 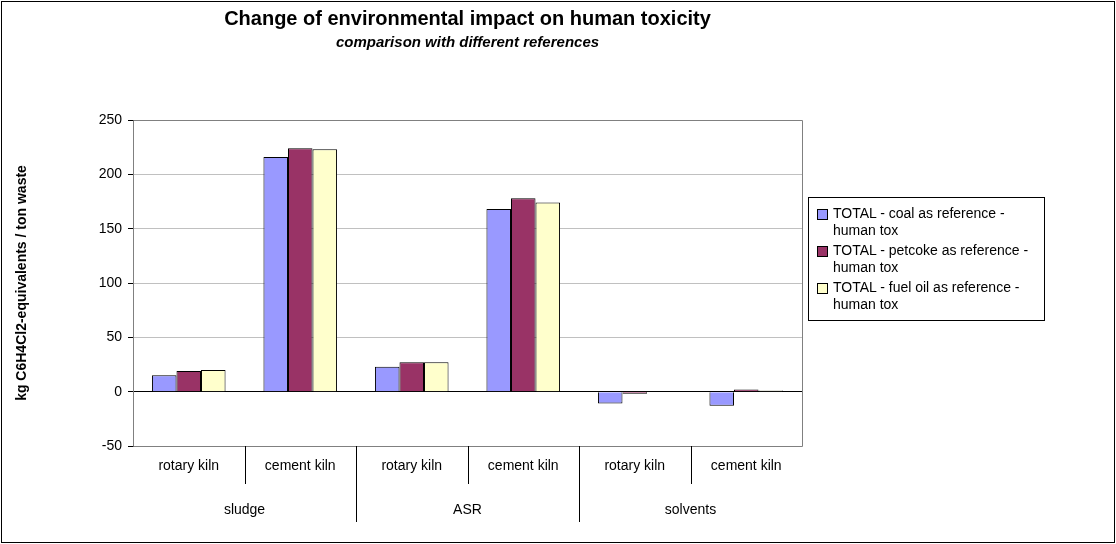 What do you see at coordinates (110, 227) in the screenshot?
I see `y-tick-label: 150` at bounding box center [110, 227].